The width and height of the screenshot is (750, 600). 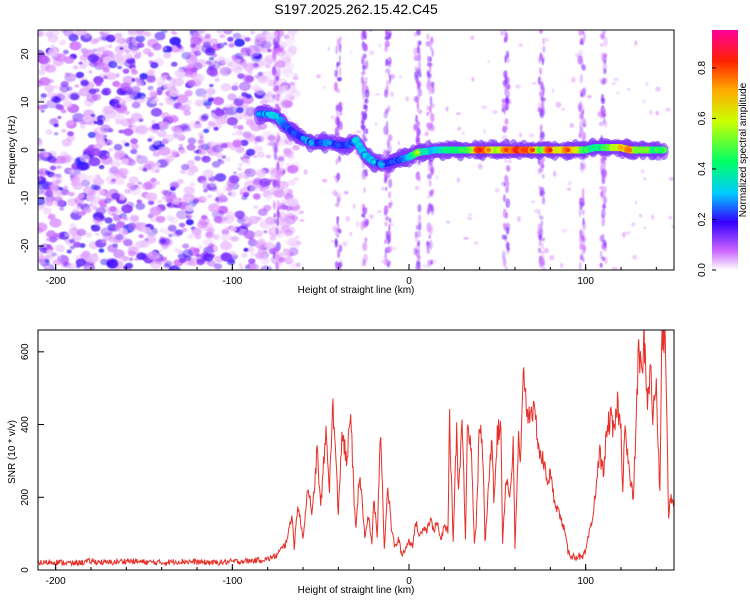 What do you see at coordinates (702, 270) in the screenshot?
I see `colorbar-tick-label: 0.0` at bounding box center [702, 270].